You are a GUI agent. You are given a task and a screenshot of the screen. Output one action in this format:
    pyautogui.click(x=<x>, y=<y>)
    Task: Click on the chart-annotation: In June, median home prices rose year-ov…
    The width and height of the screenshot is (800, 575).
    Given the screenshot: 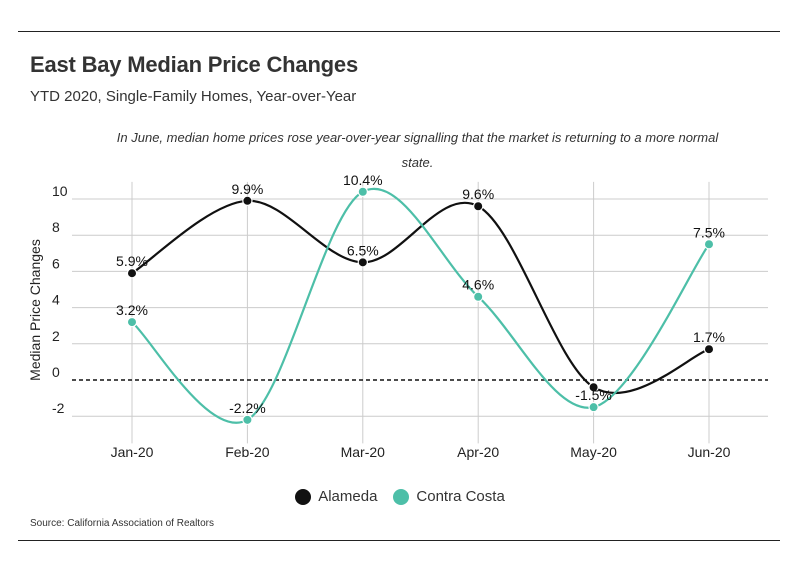 What is the action you would take?
    pyautogui.click(x=417, y=150)
    